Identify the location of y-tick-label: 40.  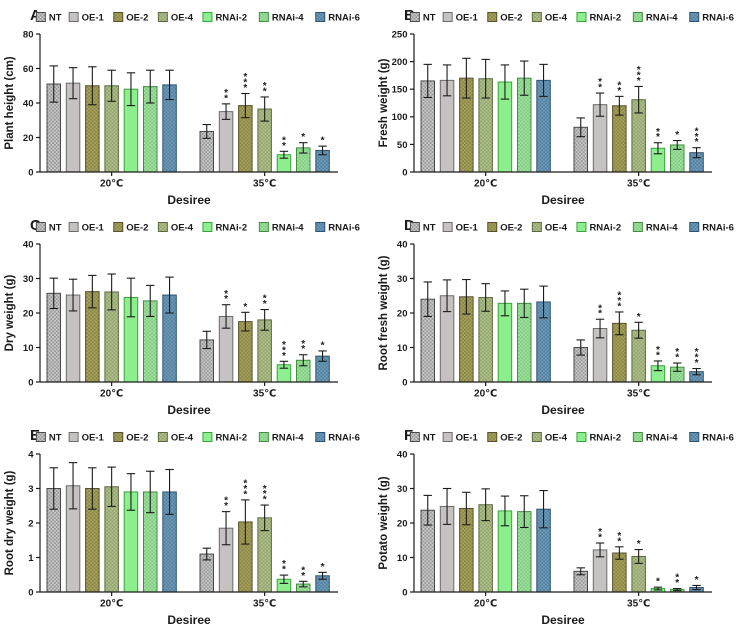
(28, 103).